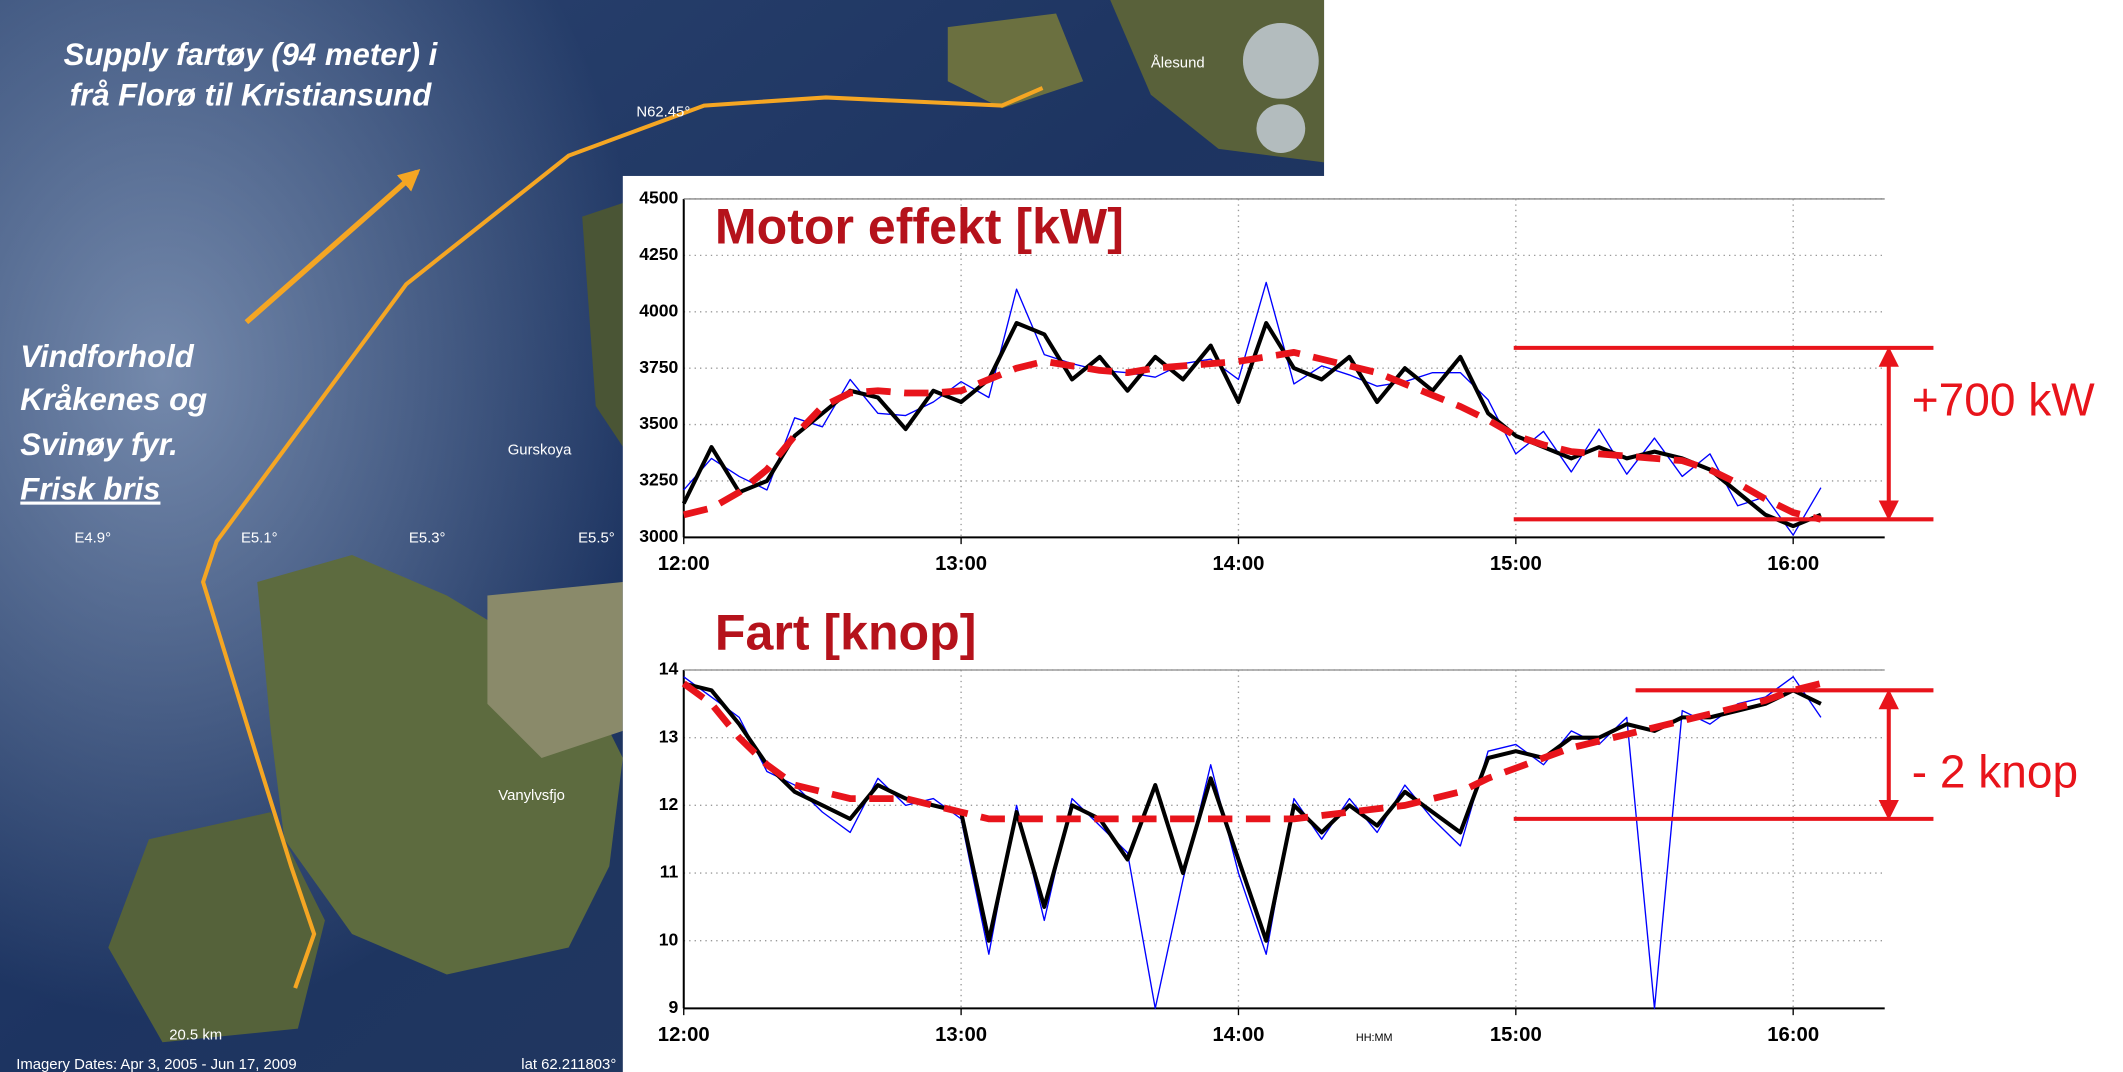  Describe the element at coordinates (658, 480) in the screenshot. I see `y-tick-label: 3250` at that location.